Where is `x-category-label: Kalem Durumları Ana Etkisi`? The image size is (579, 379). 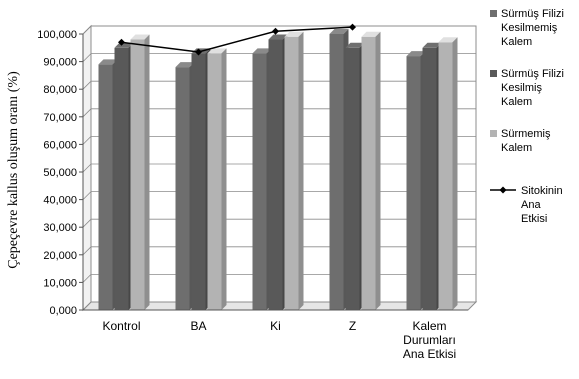
x-category-label: Kalem Durumları Ana Etkisi is located at coordinates (429, 340).